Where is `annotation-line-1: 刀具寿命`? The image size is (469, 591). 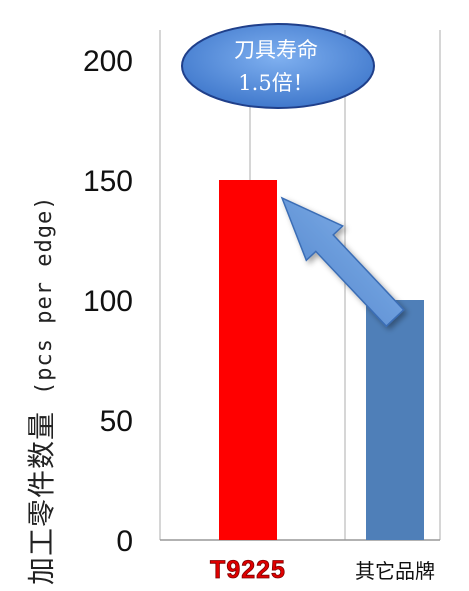
annotation-line-1: 刀具寿命 is located at coordinates (276, 50).